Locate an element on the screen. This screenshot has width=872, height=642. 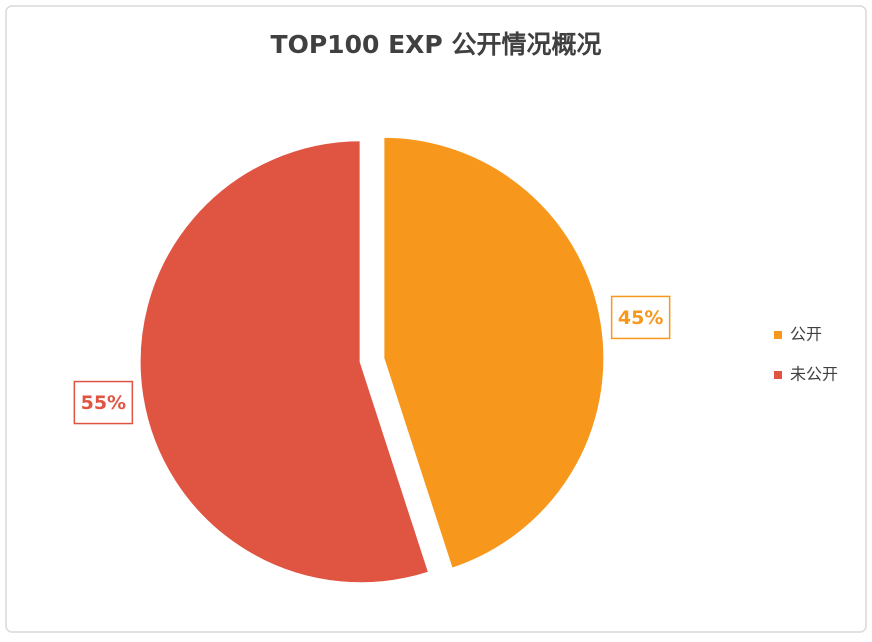
data-label: 55% is located at coordinates (103, 403).